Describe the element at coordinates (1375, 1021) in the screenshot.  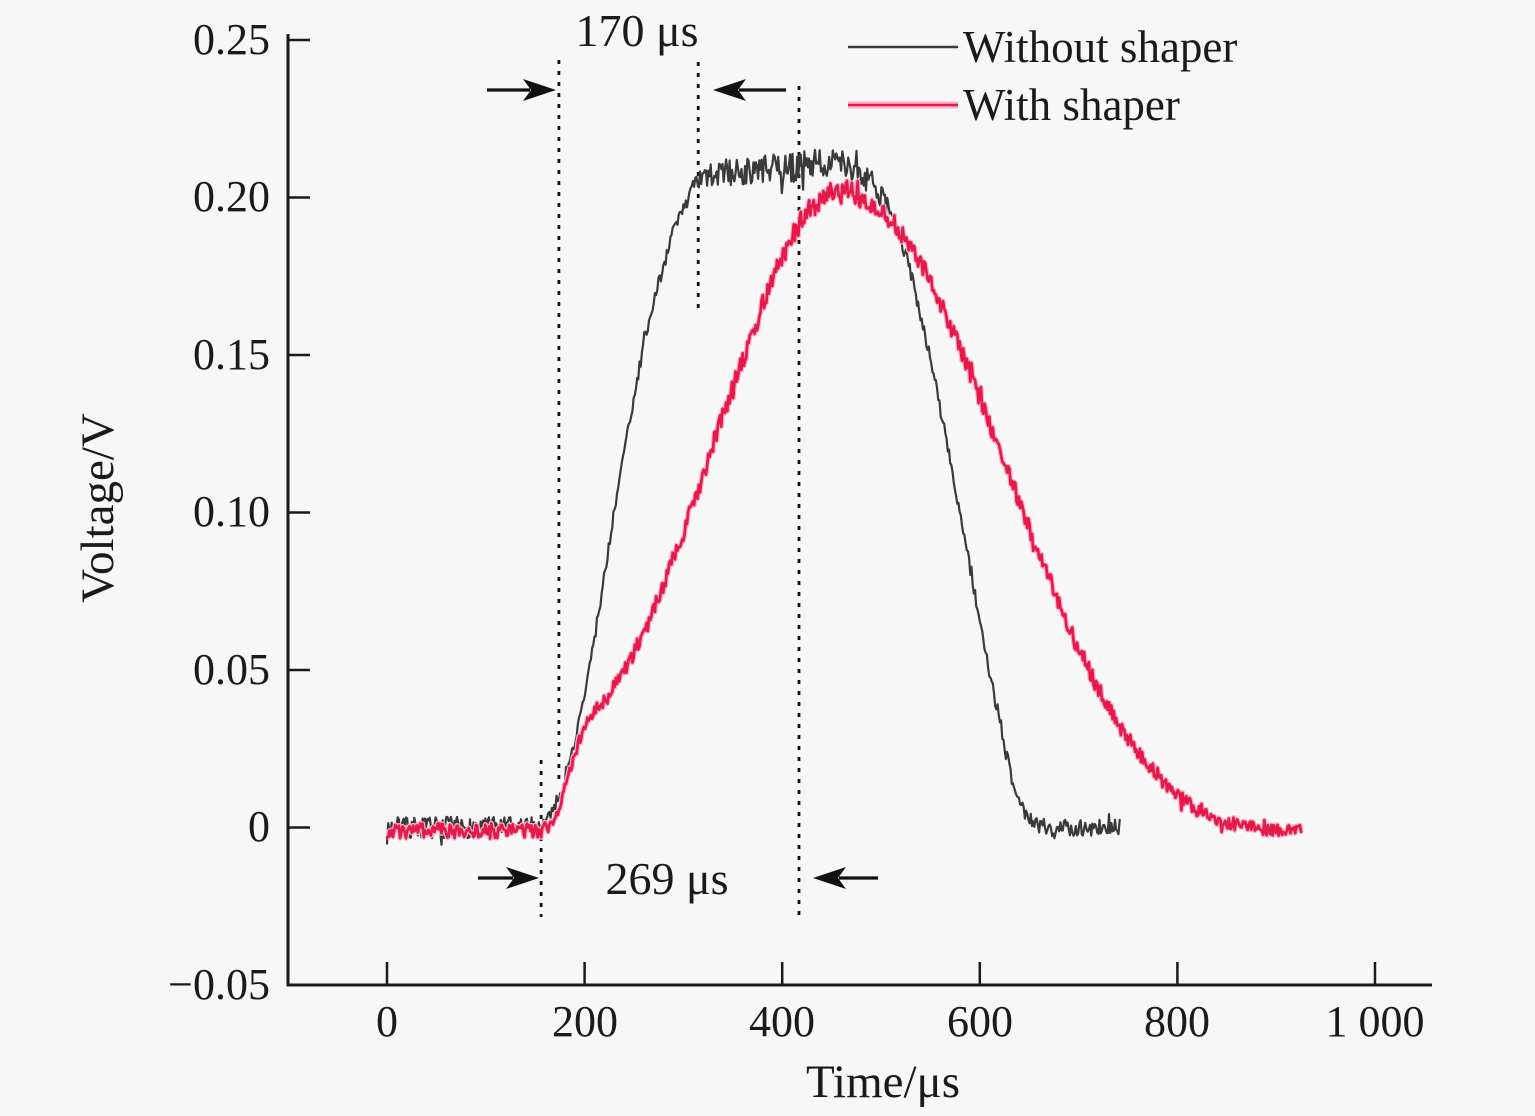
I see `x-tick-label: 1 000` at that location.